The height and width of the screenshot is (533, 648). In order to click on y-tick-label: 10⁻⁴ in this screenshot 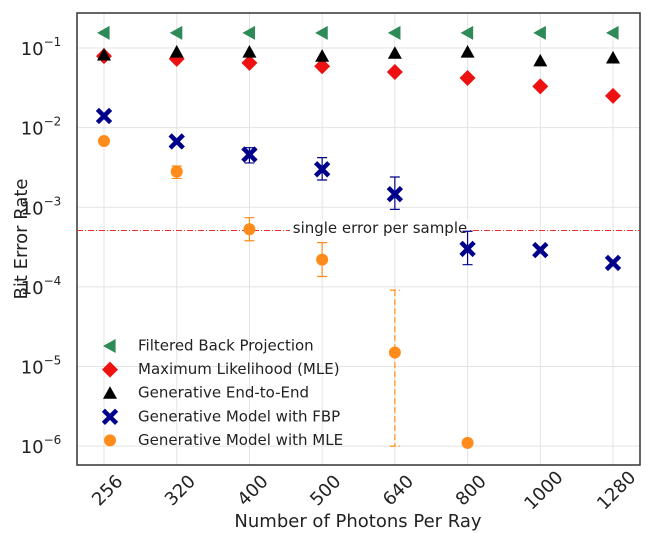, I will do `click(41, 286)`.